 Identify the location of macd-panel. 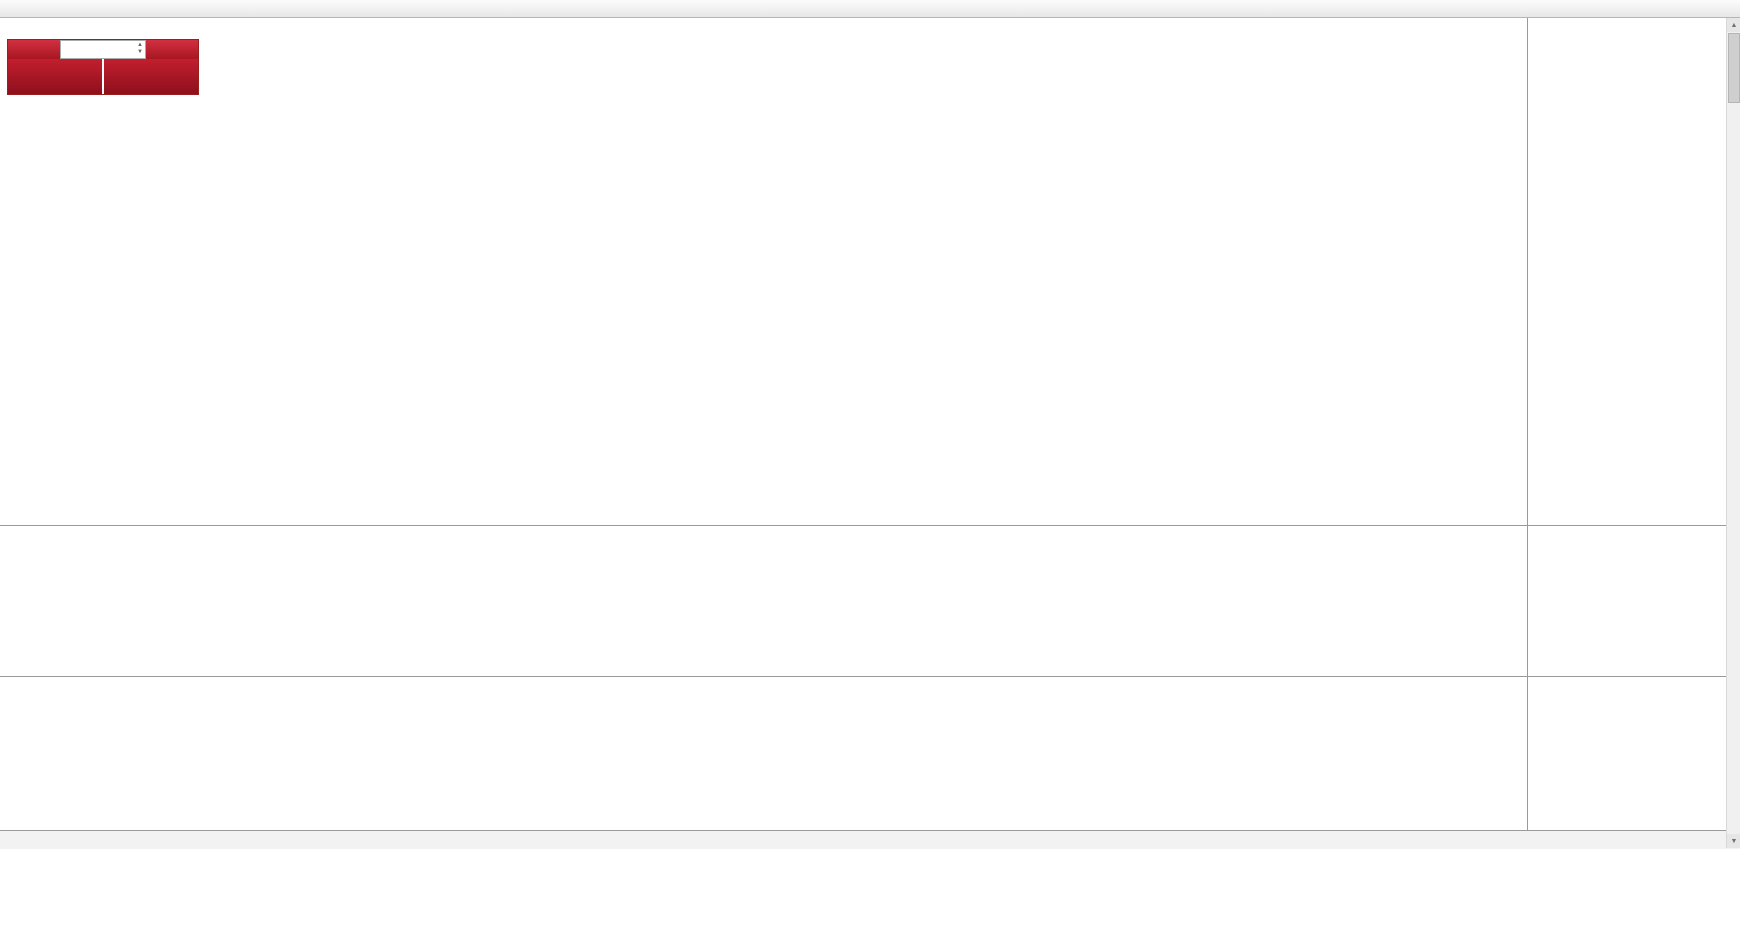
(763, 601).